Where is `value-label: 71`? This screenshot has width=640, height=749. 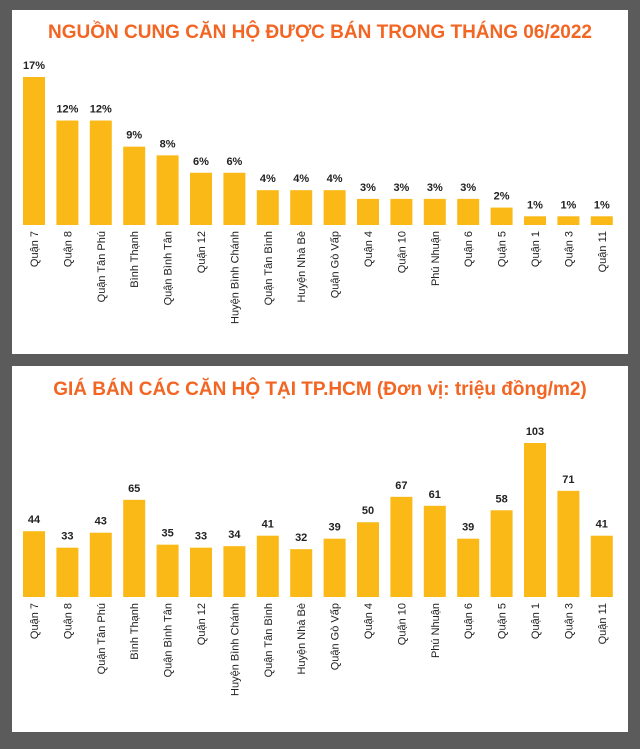 value-label: 71 is located at coordinates (568, 480).